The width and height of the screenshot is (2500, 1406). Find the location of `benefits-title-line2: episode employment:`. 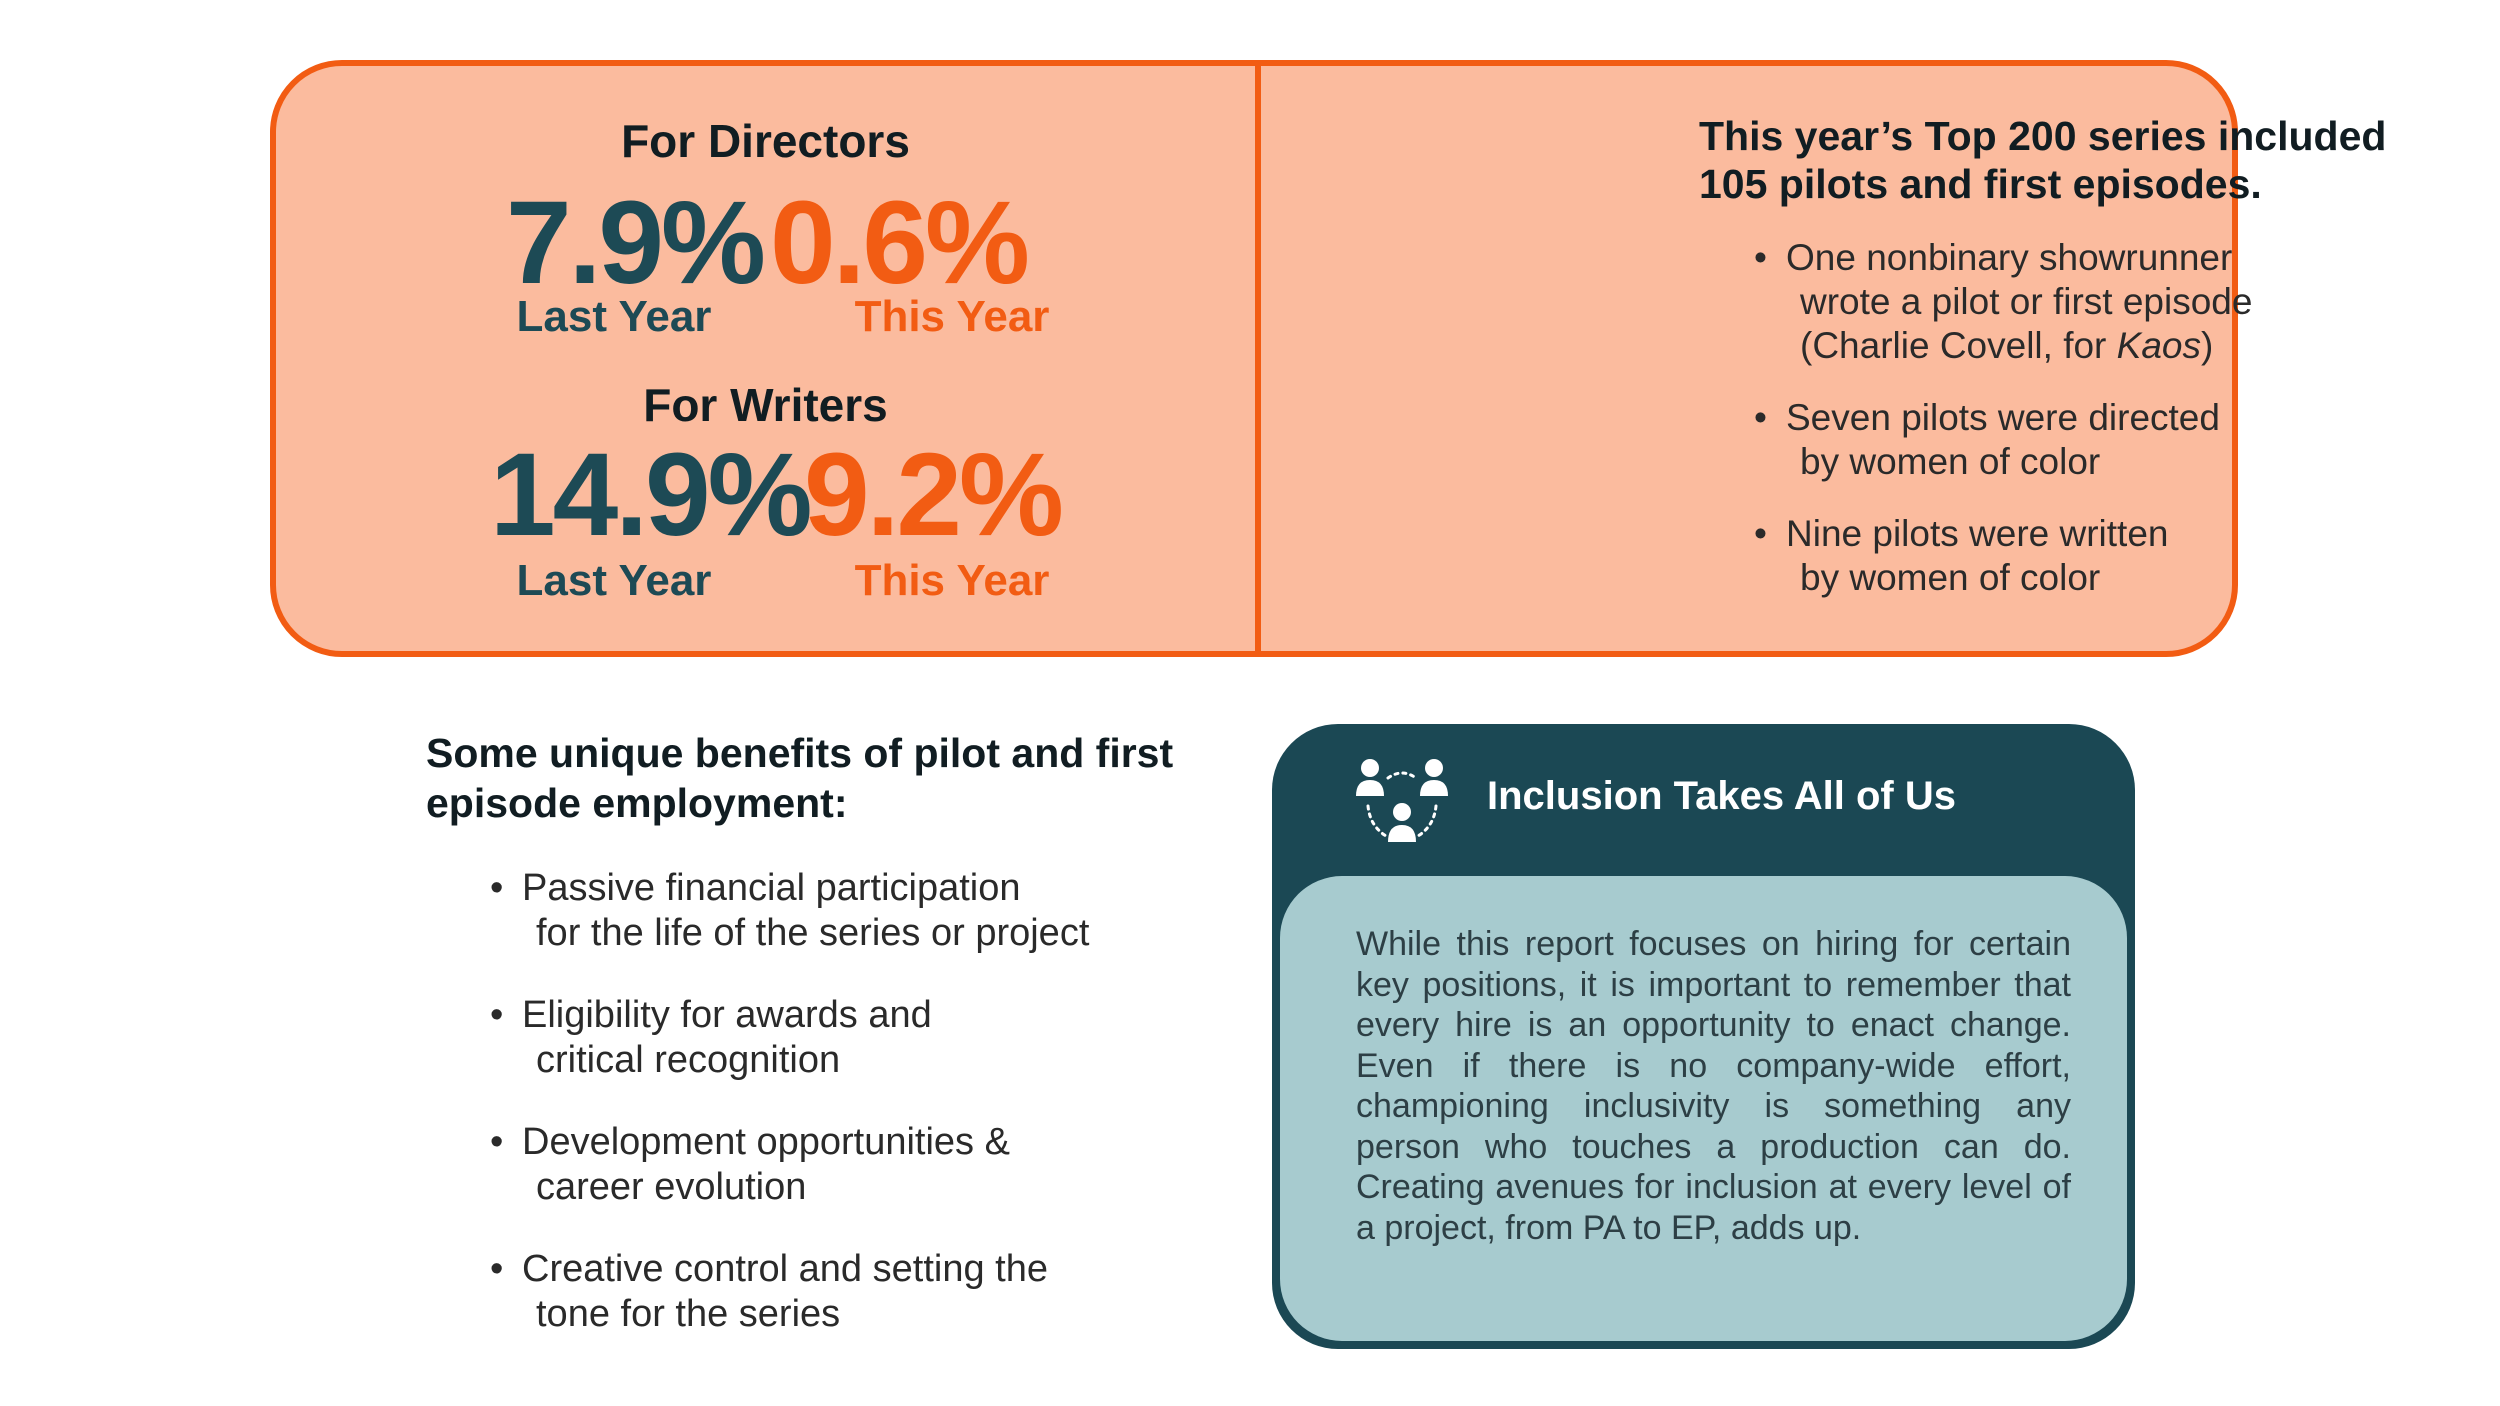

benefits-title-line2: episode employment: is located at coordinates (637, 803).